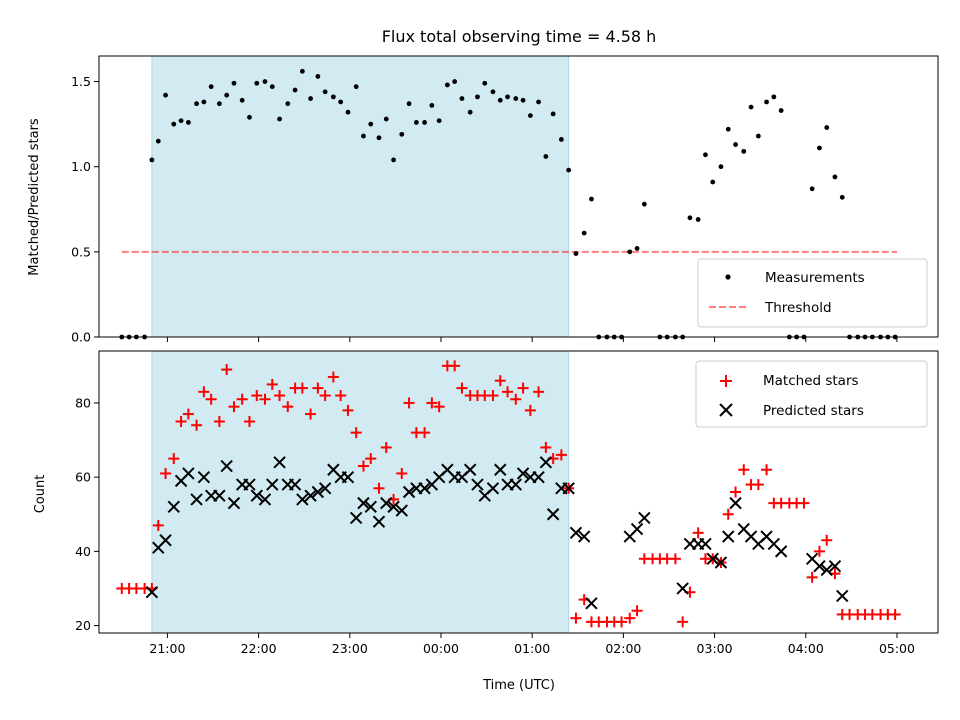 This screenshot has height=720, width=960. Describe the element at coordinates (441, 648) in the screenshot. I see `x-tick-label: 00:00` at that location.